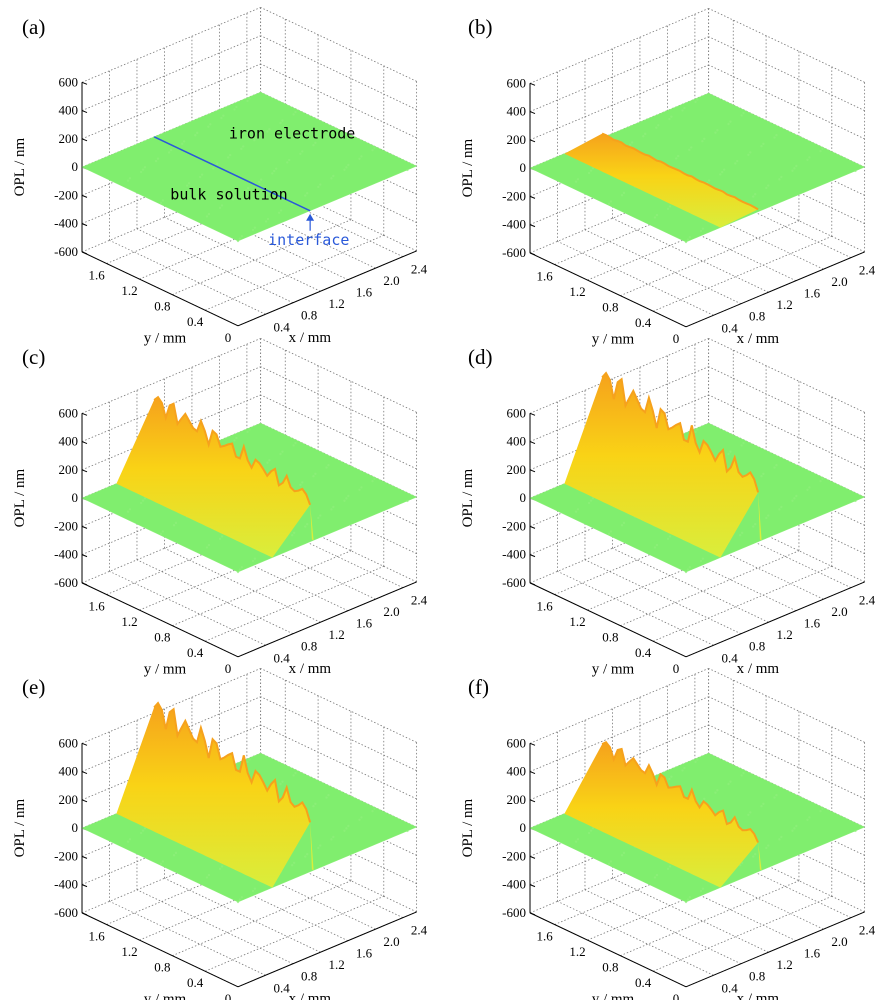 Image resolution: width=896 pixels, height=1005 pixels. What do you see at coordinates (661, 180) in the screenshot?
I see `ridge-face` at bounding box center [661, 180].